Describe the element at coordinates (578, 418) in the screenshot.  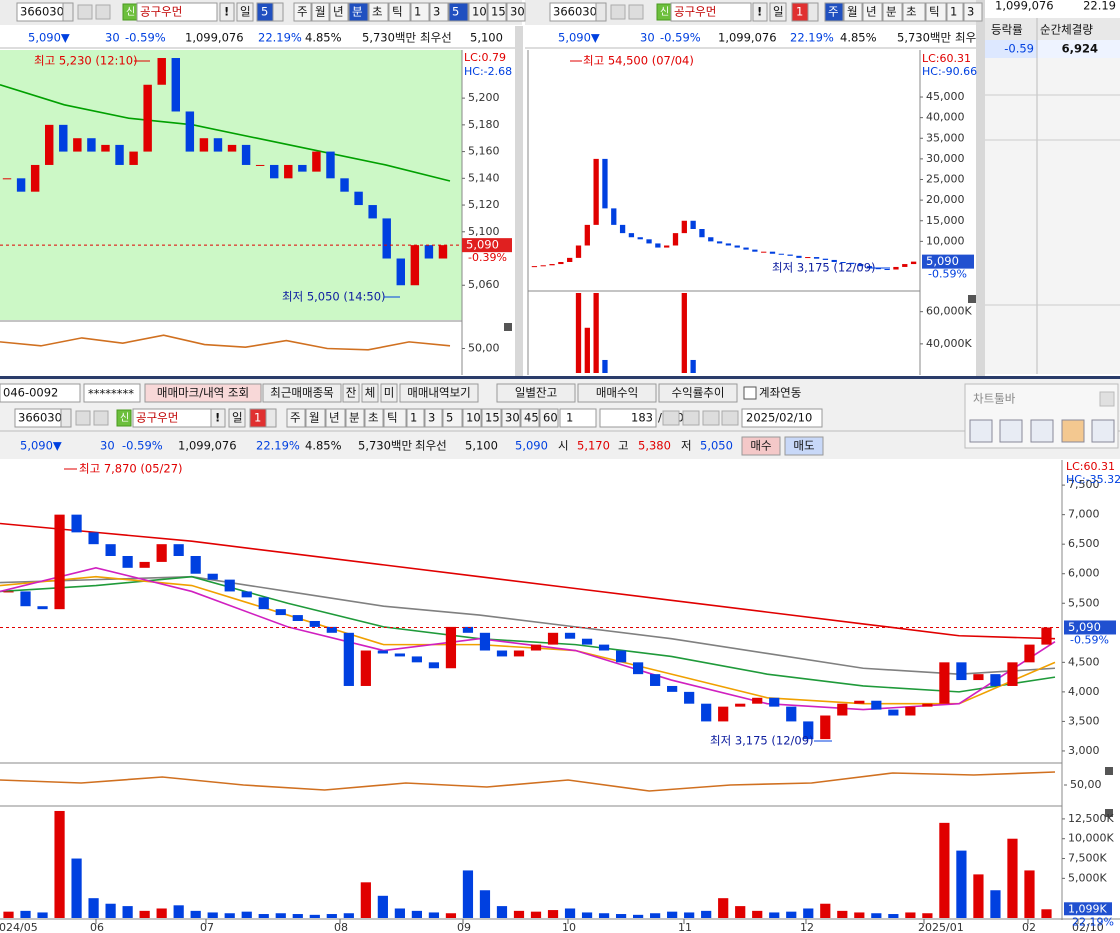
I see `step-box` at that location.